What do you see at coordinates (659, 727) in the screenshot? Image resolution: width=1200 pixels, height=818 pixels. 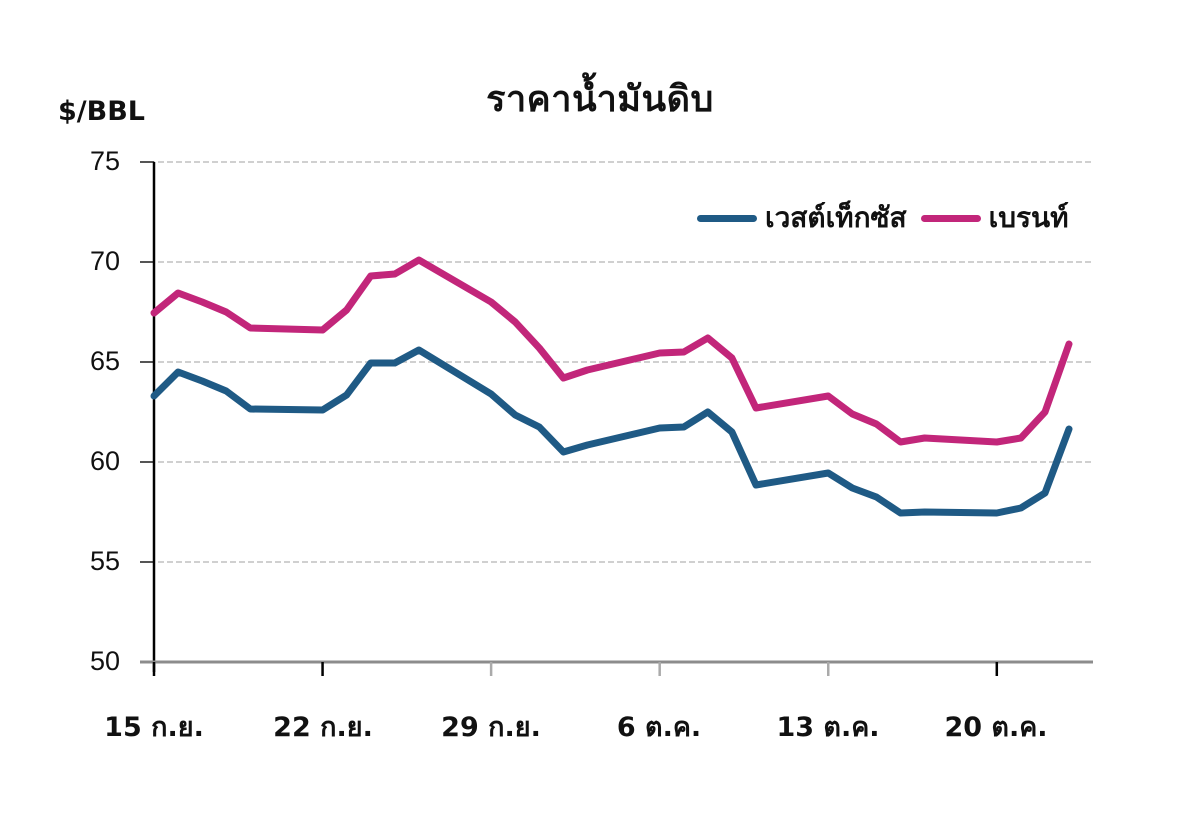 I see `x-tick-label: 6 ต.ค.` at bounding box center [659, 727].